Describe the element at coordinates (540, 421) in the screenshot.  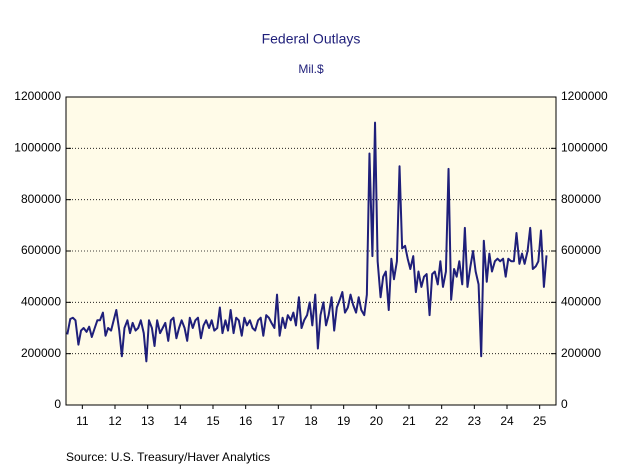
I see `x-tick-label: 25` at that location.